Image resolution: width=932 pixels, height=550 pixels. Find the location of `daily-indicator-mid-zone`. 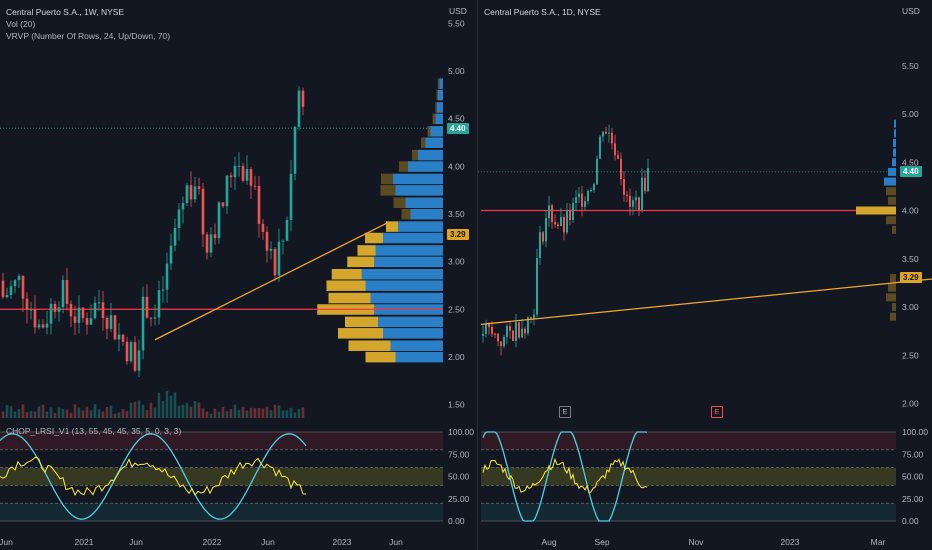

daily-indicator-mid-zone is located at coordinates (688, 476).